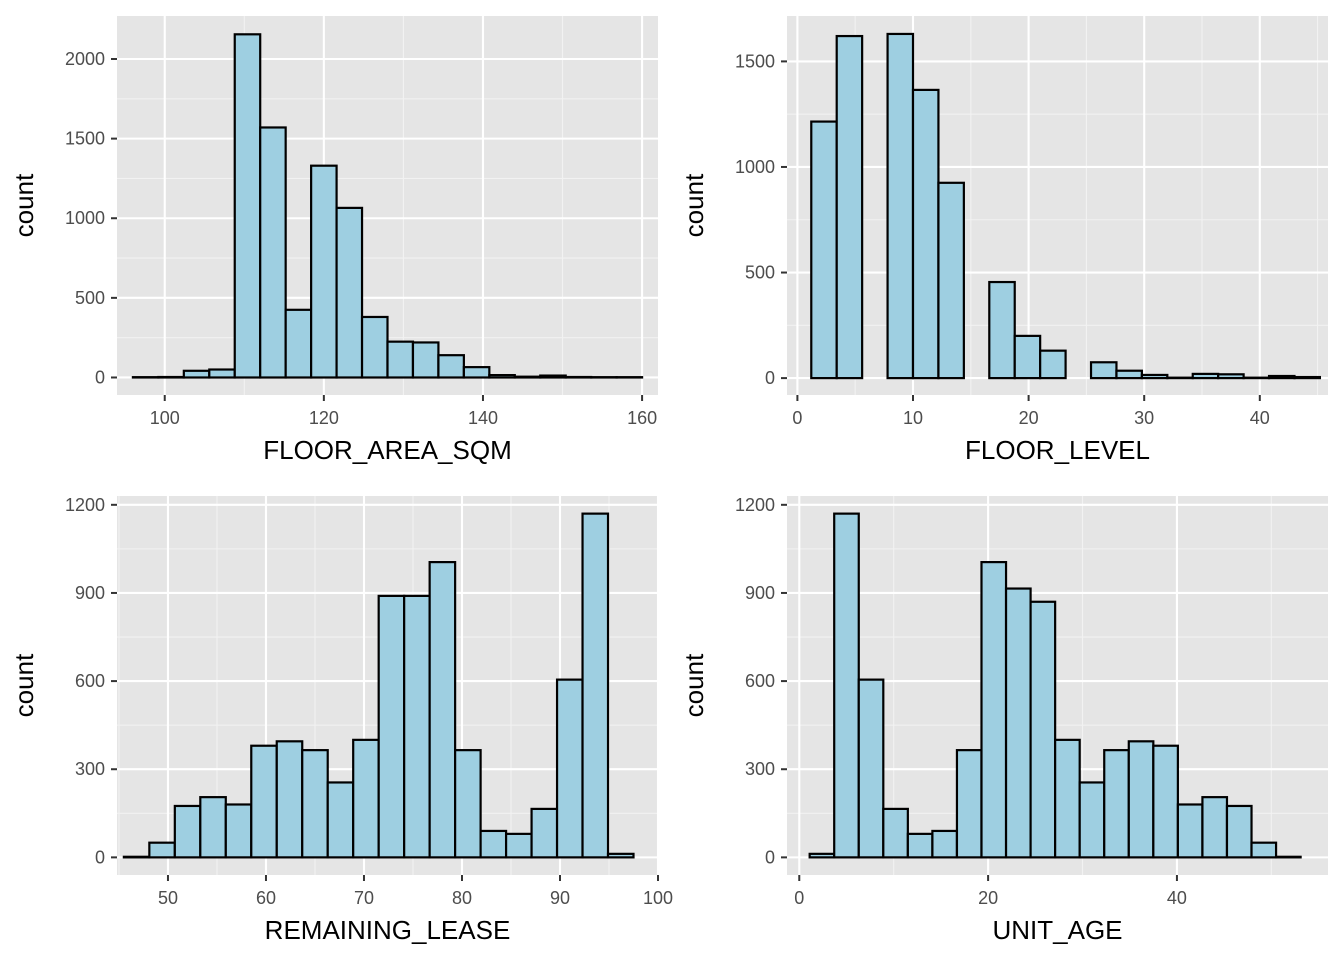  Describe the element at coordinates (560, 898) in the screenshot. I see `x-tick-label: 90` at that location.